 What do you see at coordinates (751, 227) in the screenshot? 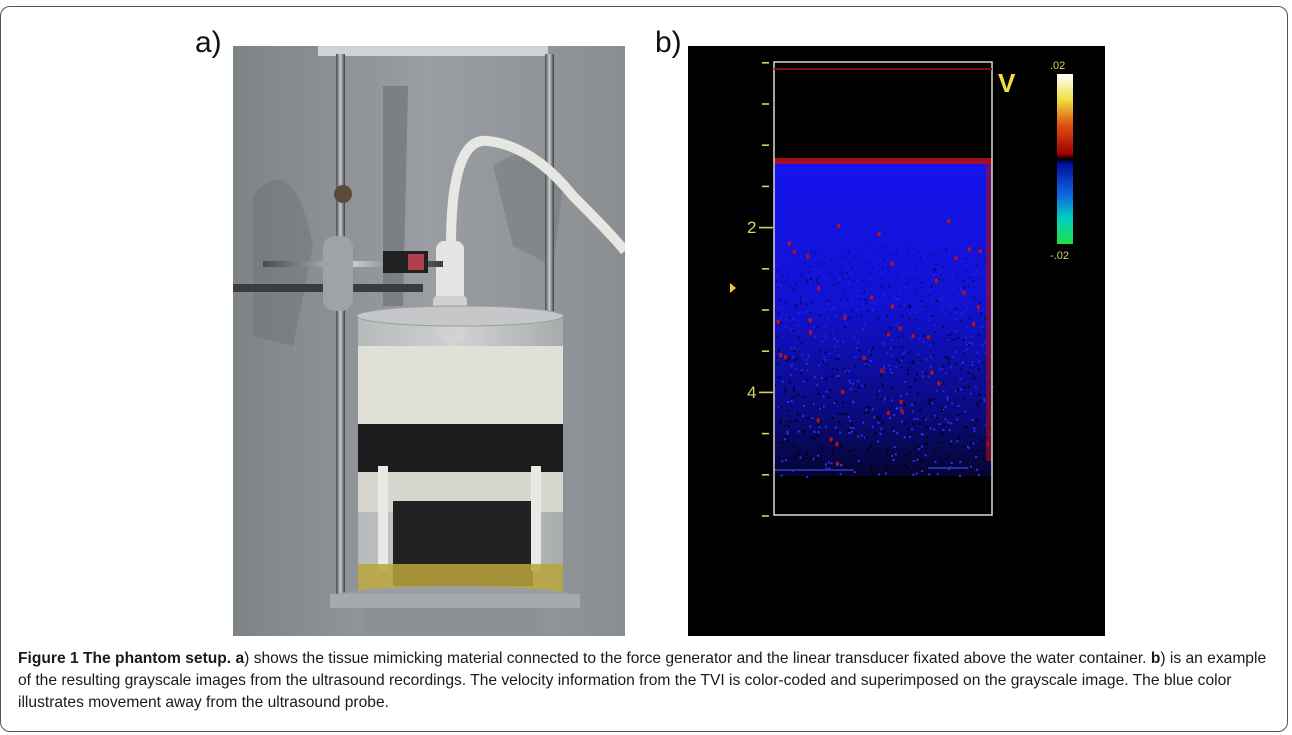
I see `depth-label-2: 2` at bounding box center [751, 227].